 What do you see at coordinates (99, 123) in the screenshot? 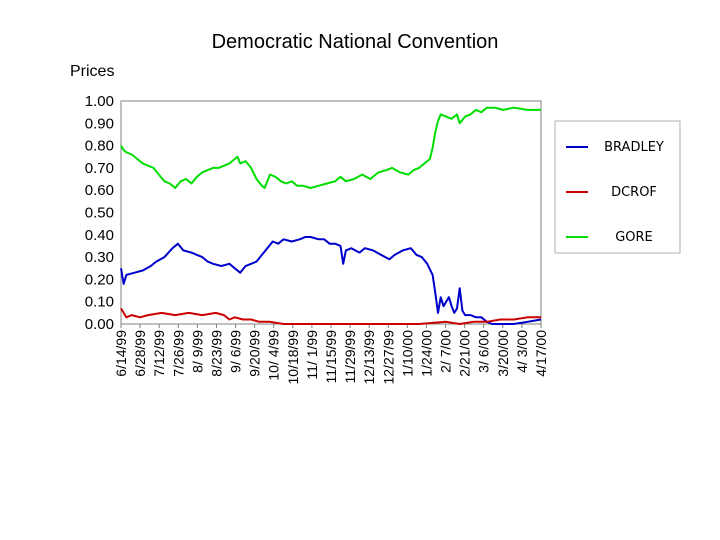
I see `y-tick-label: 0.90` at bounding box center [99, 123].